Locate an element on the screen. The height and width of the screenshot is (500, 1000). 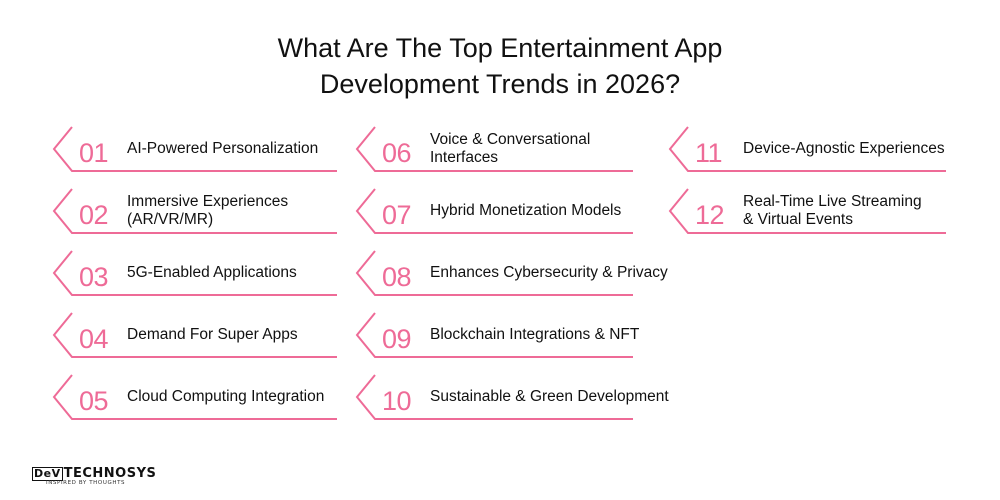
trend-label: Sustainable & Green Development is located at coordinates (549, 396).